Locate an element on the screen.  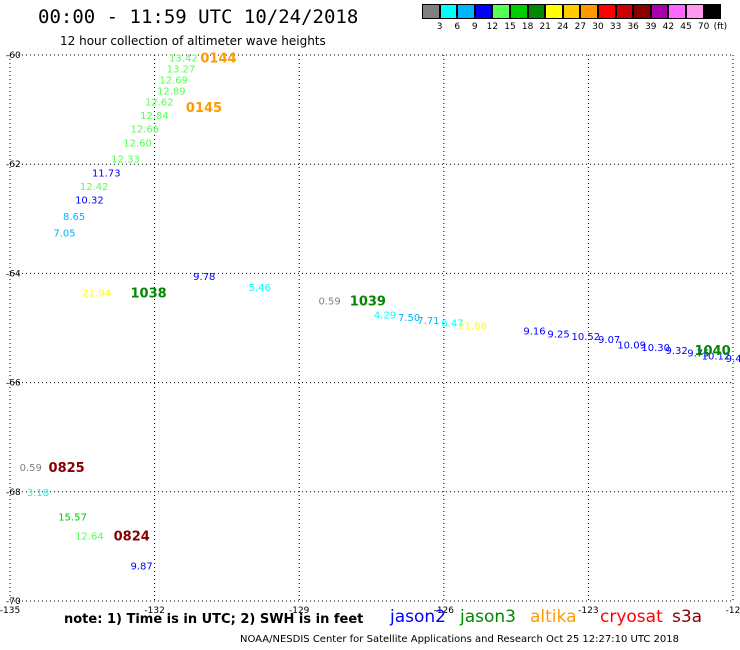
satellite-legend-entry: jason2 is located at coordinates (418, 617).